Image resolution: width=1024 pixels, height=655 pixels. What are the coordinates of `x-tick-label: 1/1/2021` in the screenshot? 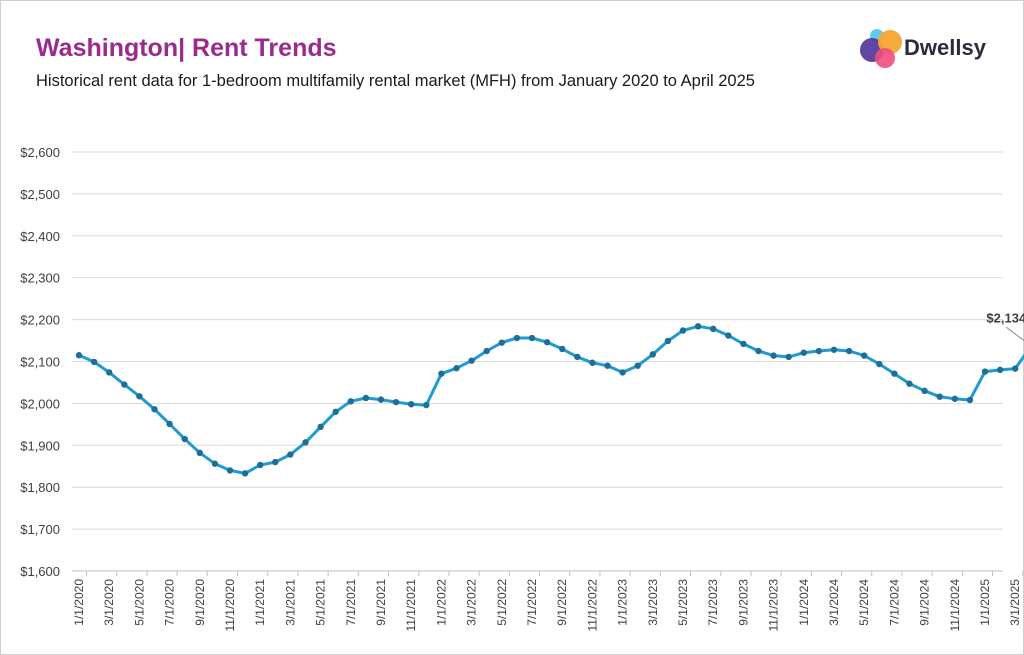 It's located at (260, 602).